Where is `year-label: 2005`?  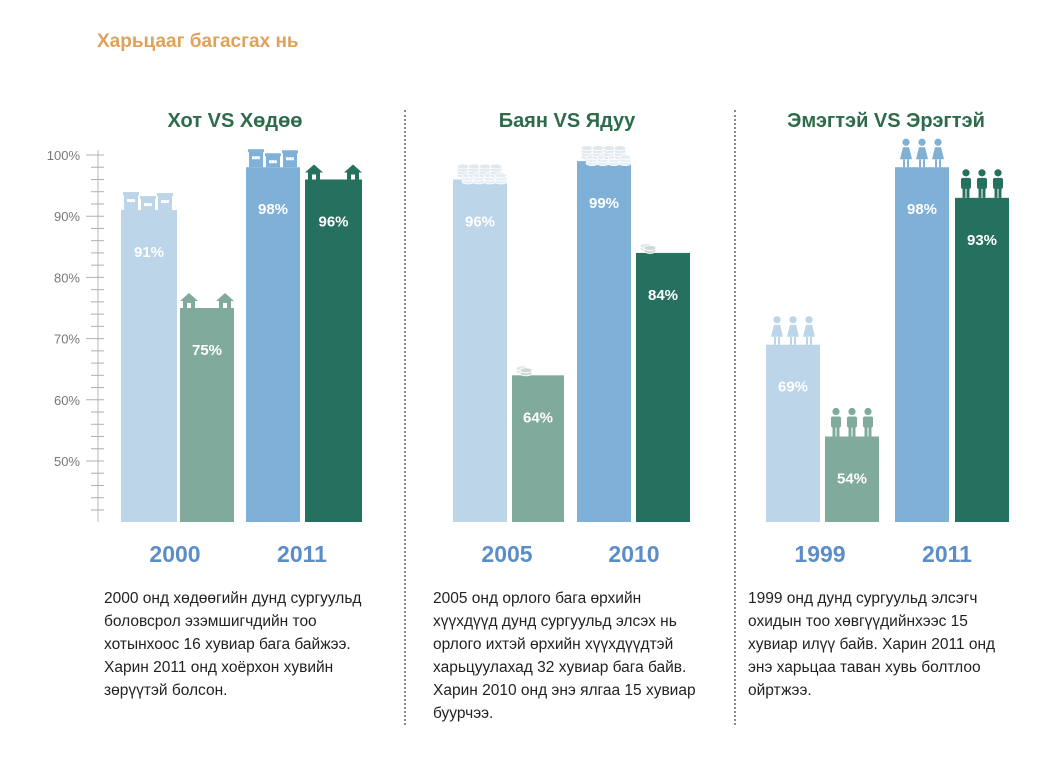 year-label: 2005 is located at coordinates (506, 554).